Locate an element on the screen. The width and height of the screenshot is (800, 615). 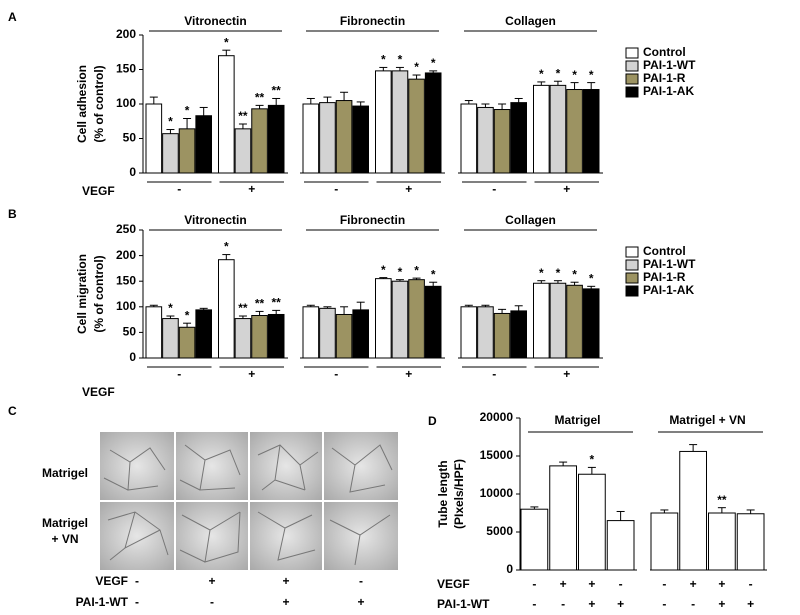
panel-letter: D is located at coordinates (432, 421).